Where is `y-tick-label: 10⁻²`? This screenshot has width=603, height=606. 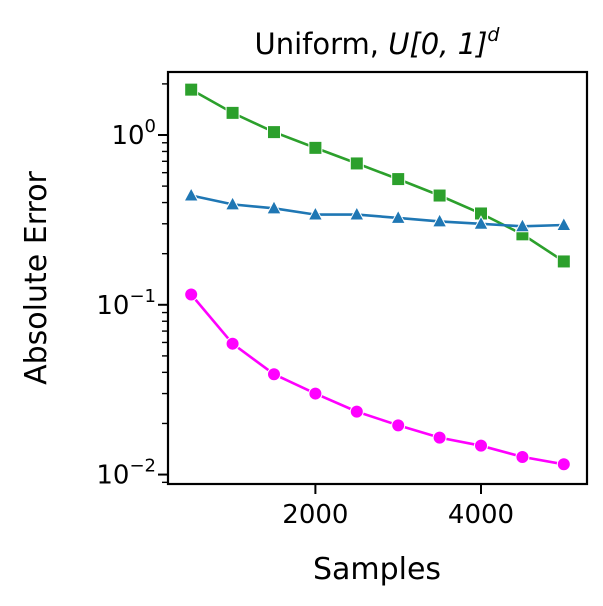 y-tick-label: 10⁻² is located at coordinates (126, 473).